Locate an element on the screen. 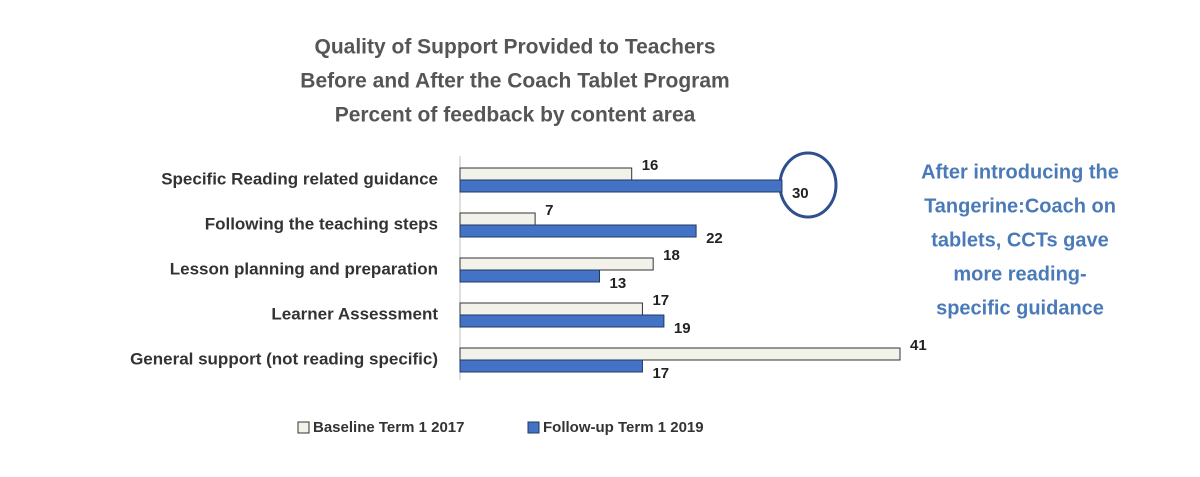 This screenshot has height=477, width=1200. value-label: 13 is located at coordinates (618, 283).